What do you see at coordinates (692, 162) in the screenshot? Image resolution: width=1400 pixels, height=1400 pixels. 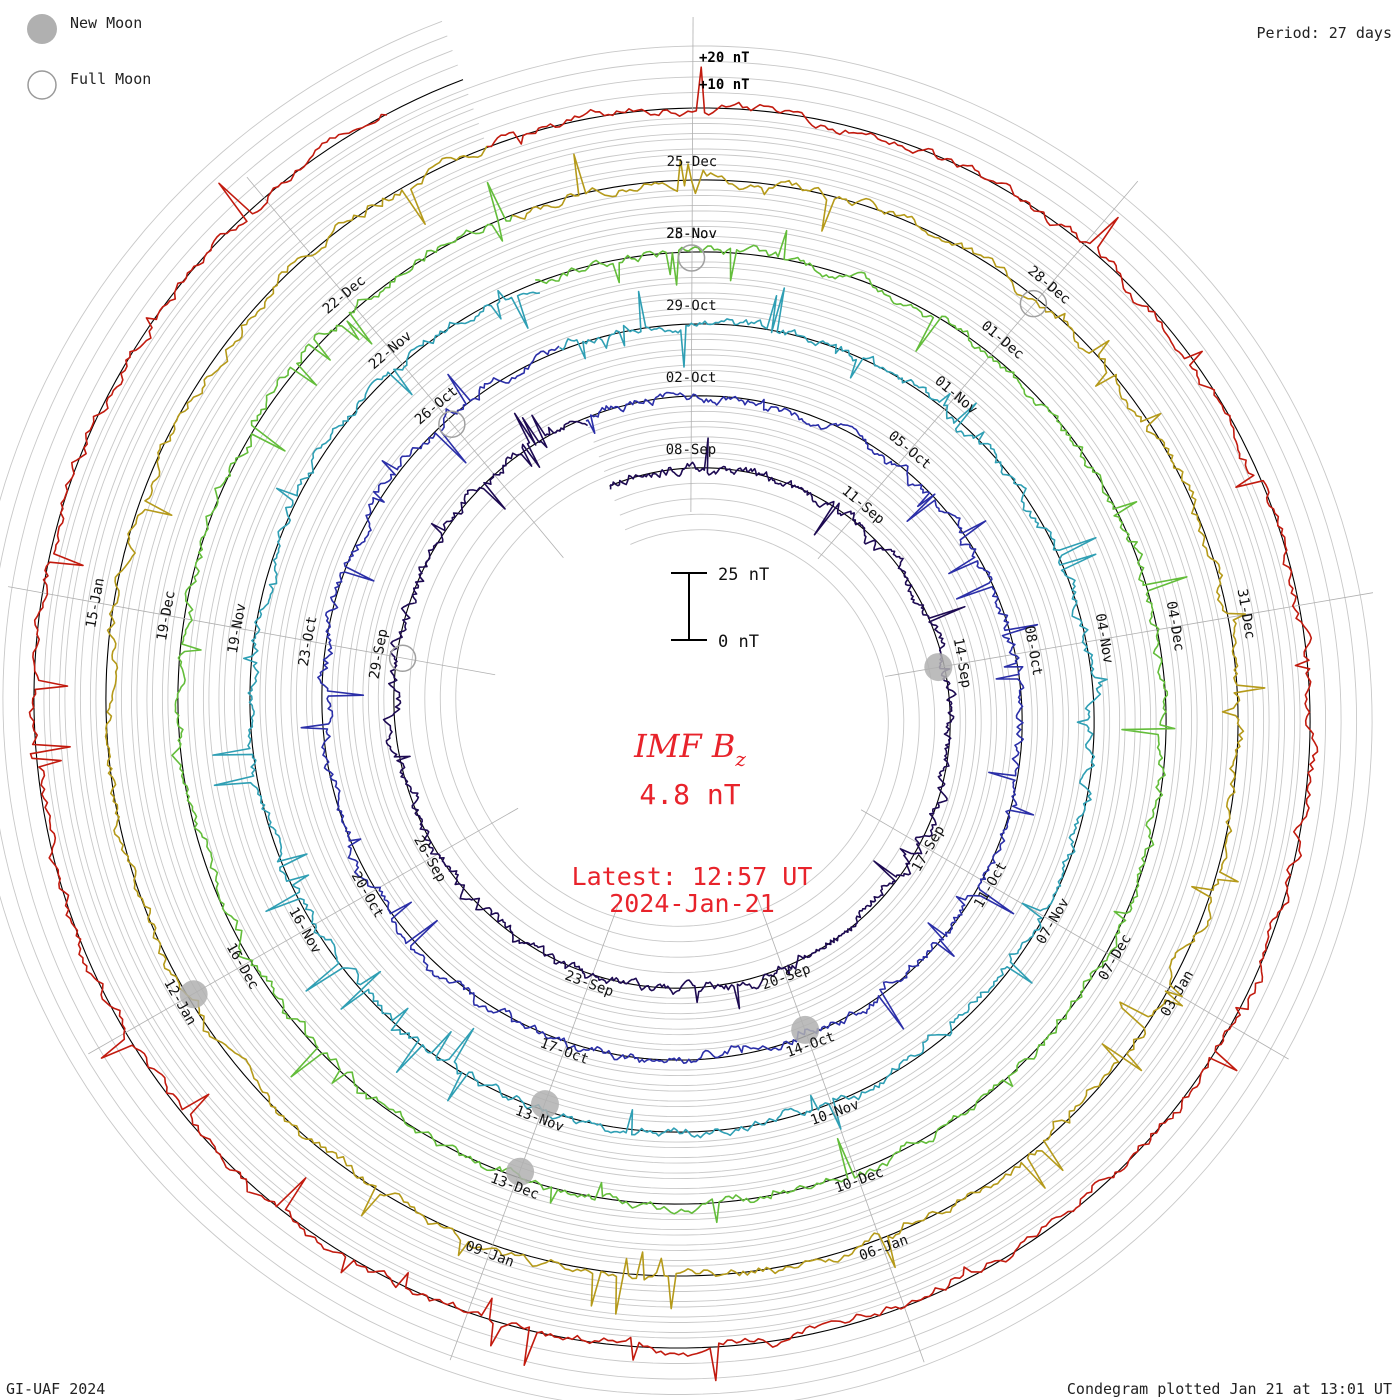 I see `date-tick-label: 25-Dec` at bounding box center [692, 162].